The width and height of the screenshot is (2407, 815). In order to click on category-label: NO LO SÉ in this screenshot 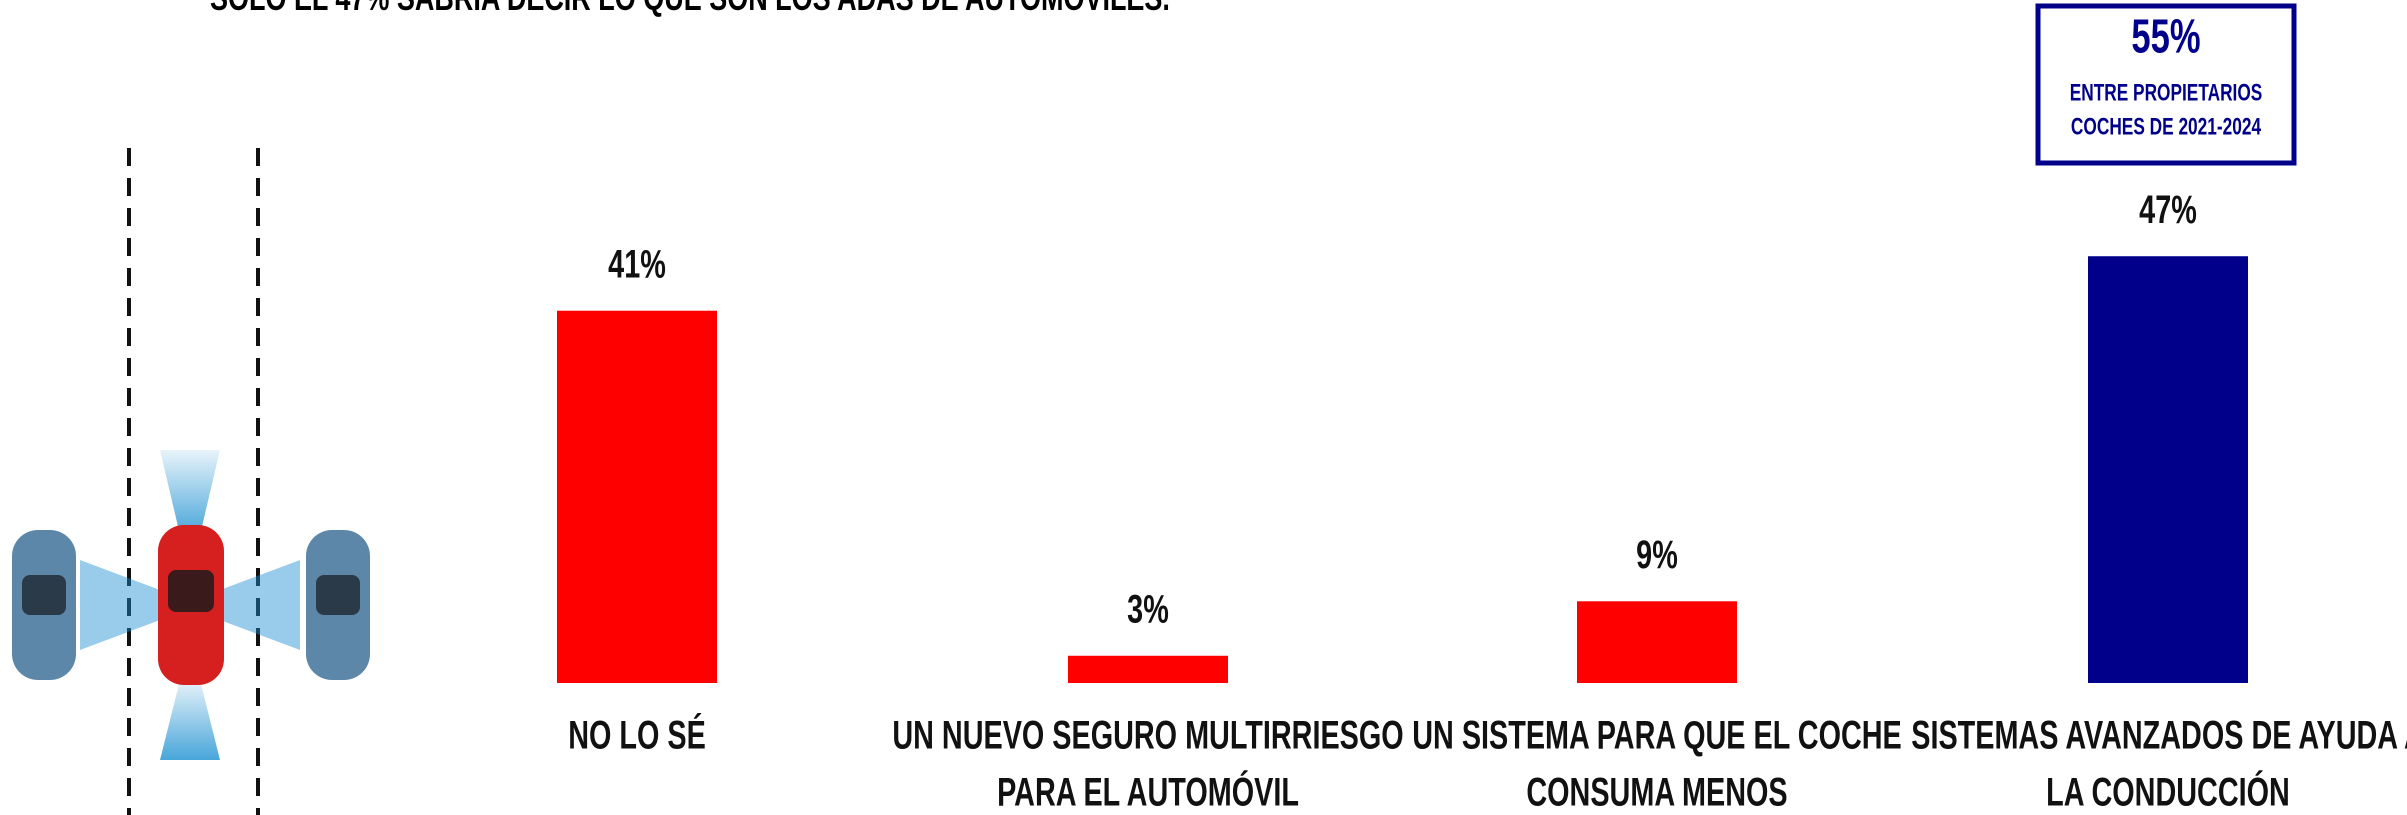, I will do `click(637, 735)`.